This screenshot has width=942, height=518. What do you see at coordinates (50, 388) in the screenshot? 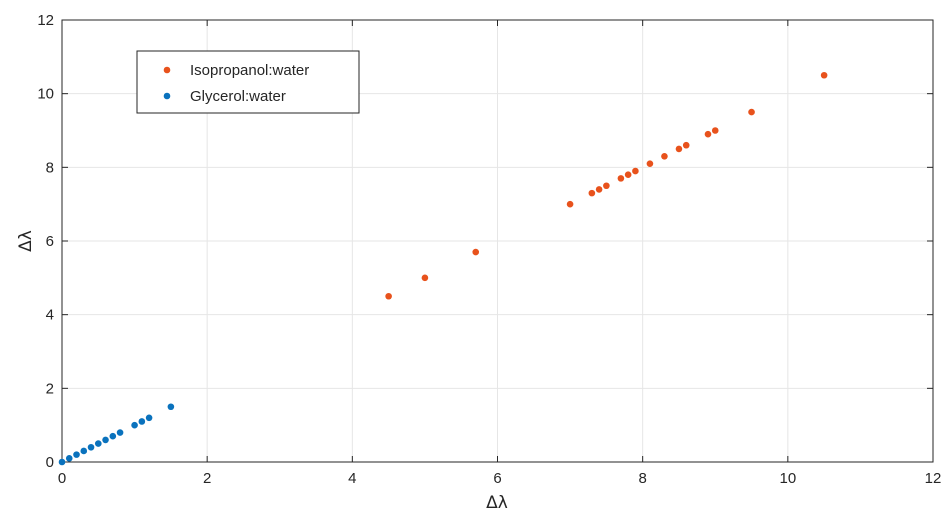
I see `y-tick-label: 2` at bounding box center [50, 388].